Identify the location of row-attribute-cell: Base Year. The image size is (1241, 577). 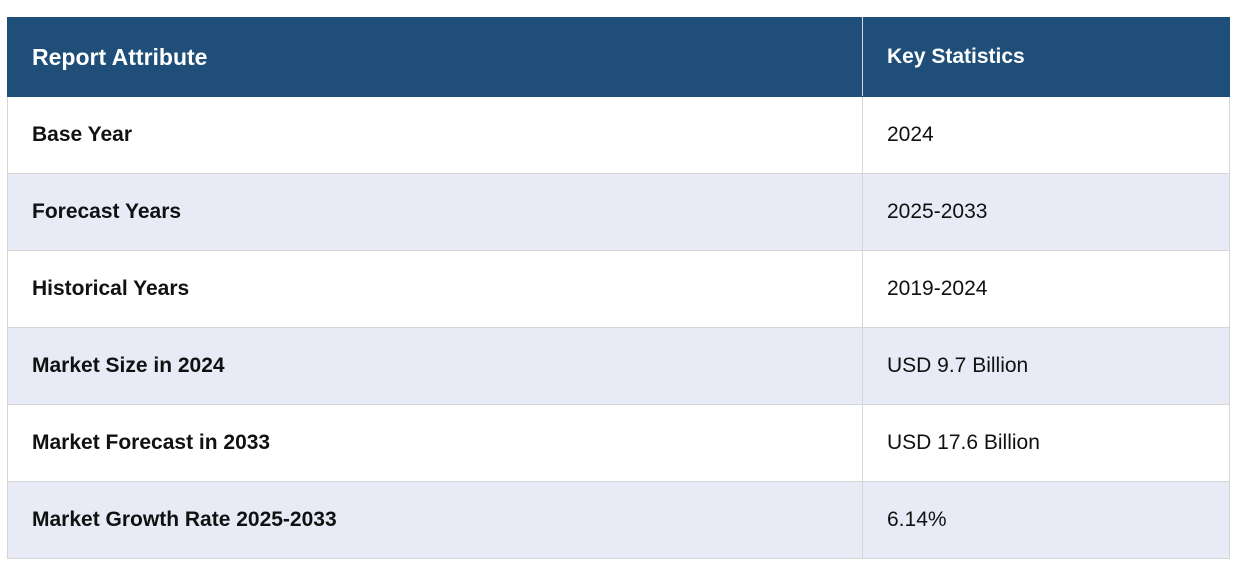
(435, 135).